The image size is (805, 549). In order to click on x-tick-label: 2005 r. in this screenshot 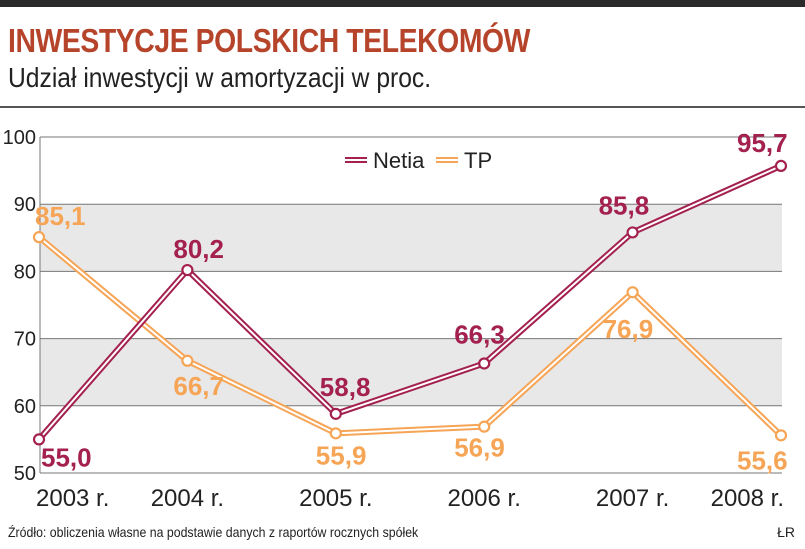, I will do `click(335, 498)`.